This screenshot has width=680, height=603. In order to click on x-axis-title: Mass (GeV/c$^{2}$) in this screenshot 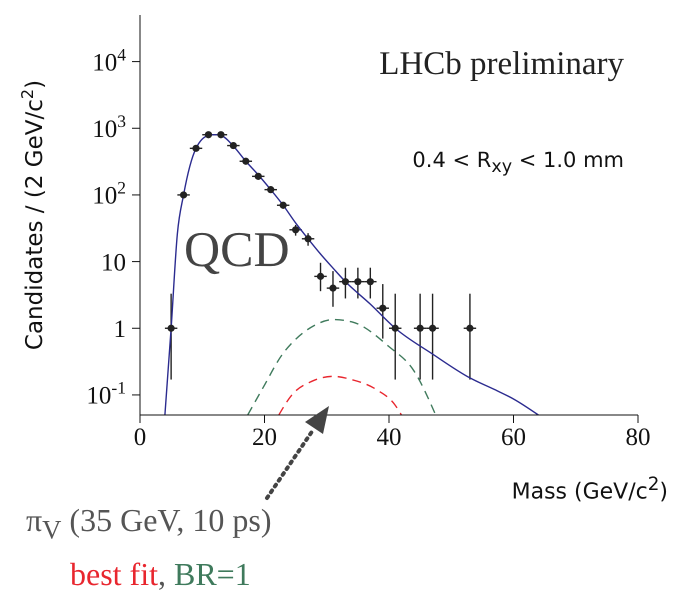, I will do `click(590, 489)`.